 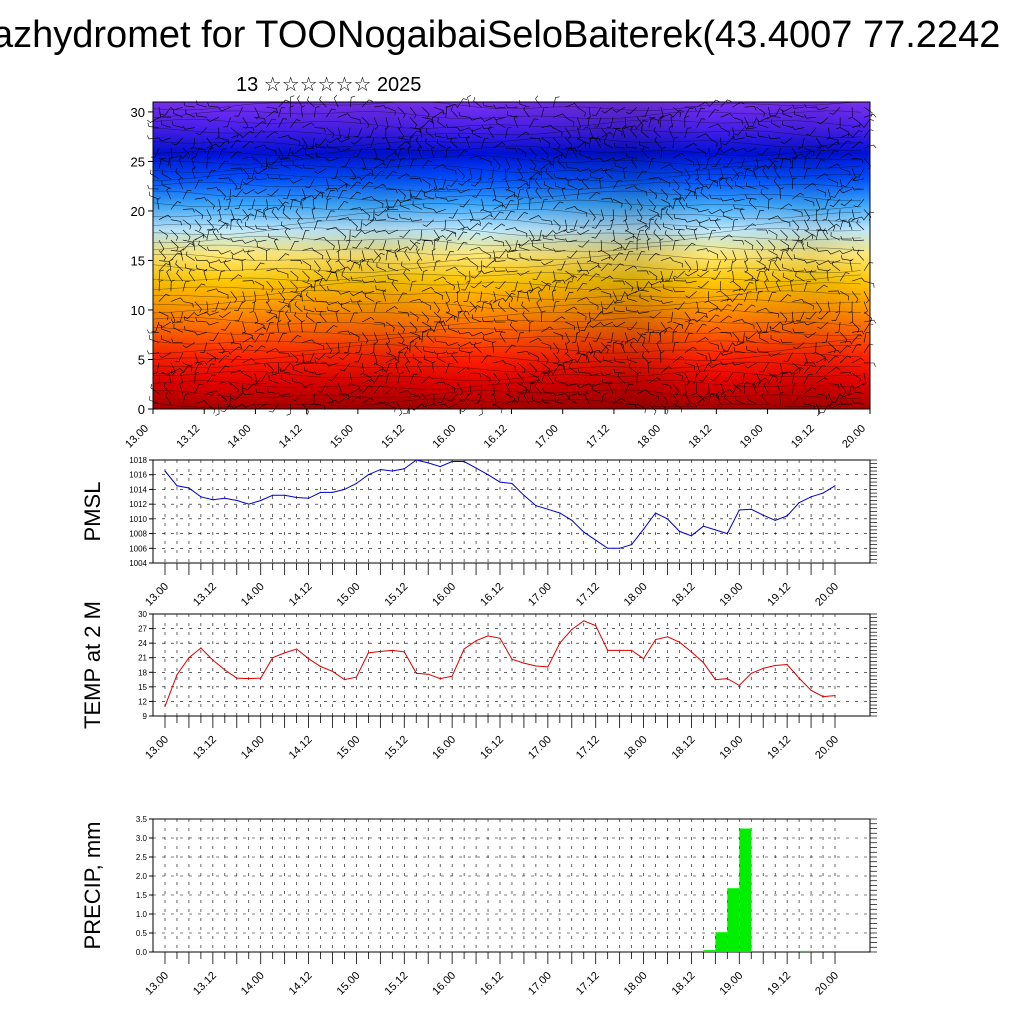 What do you see at coordinates (444, 595) in the screenshot?
I see `x-tick-label: 16.00` at bounding box center [444, 595].